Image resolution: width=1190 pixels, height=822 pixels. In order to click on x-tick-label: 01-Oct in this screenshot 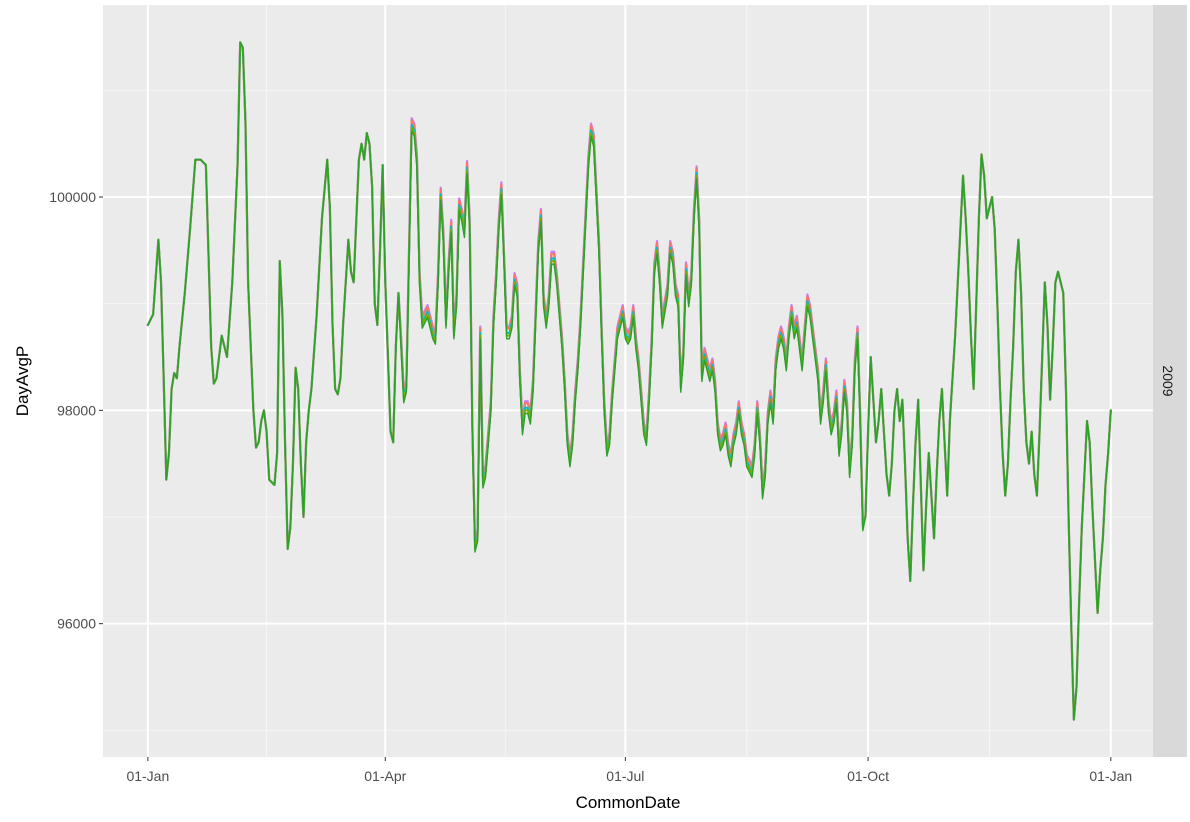, I will do `click(868, 776)`.